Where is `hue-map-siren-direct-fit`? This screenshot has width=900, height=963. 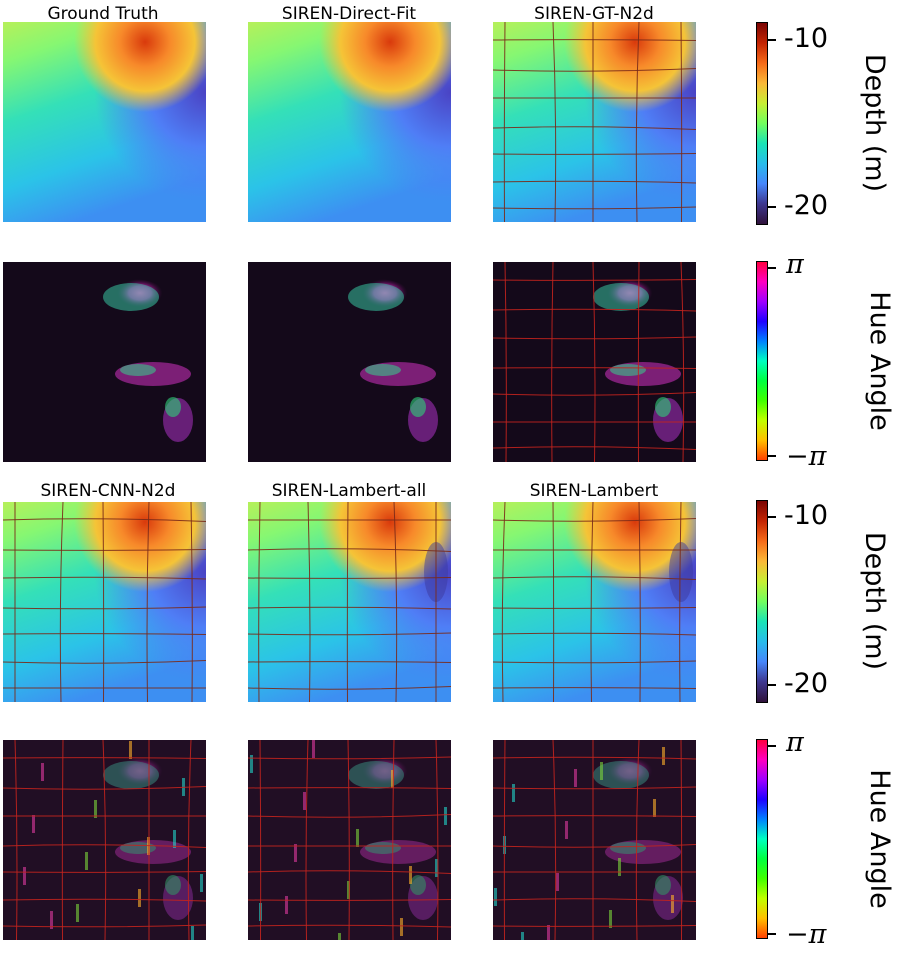 hue-map-siren-direct-fit is located at coordinates (349, 362).